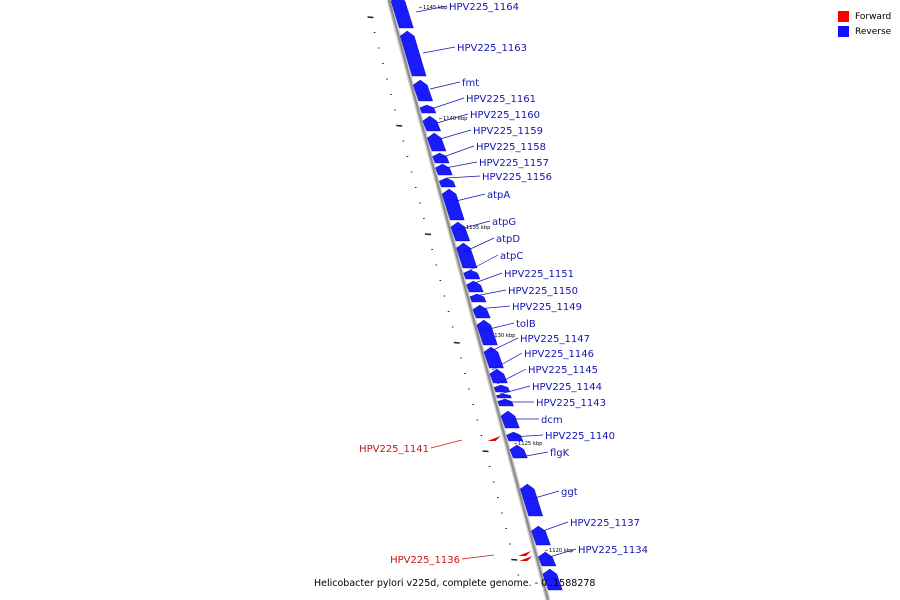 Image resolution: width=900 pixels, height=600 pixels. What do you see at coordinates (543, 291) in the screenshot?
I see `gene-label: HPV225_1150` at bounding box center [543, 291].